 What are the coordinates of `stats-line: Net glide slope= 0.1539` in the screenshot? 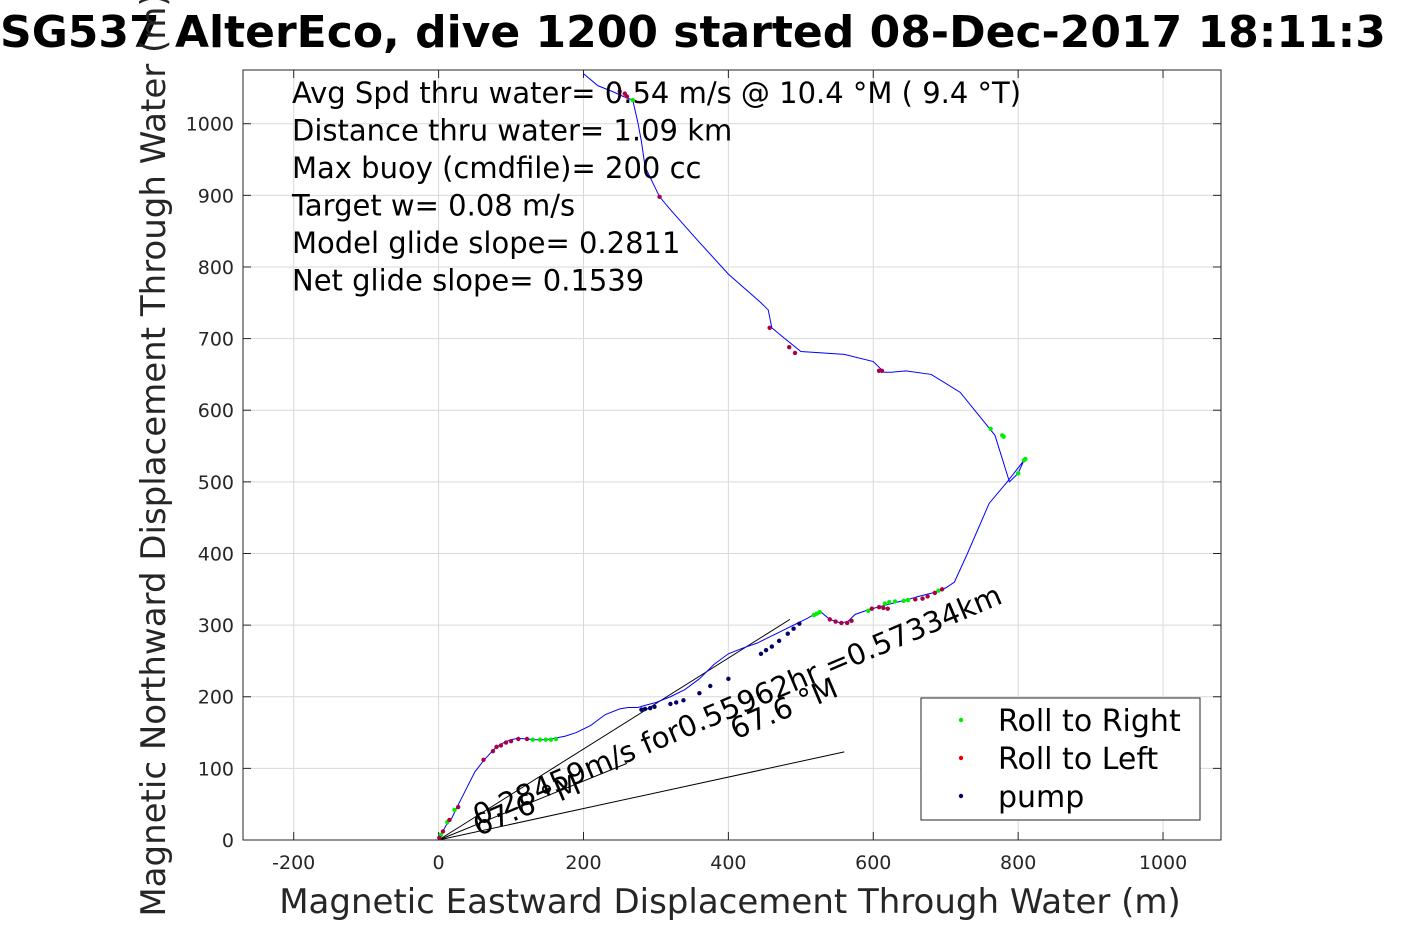 It's located at (468, 281).